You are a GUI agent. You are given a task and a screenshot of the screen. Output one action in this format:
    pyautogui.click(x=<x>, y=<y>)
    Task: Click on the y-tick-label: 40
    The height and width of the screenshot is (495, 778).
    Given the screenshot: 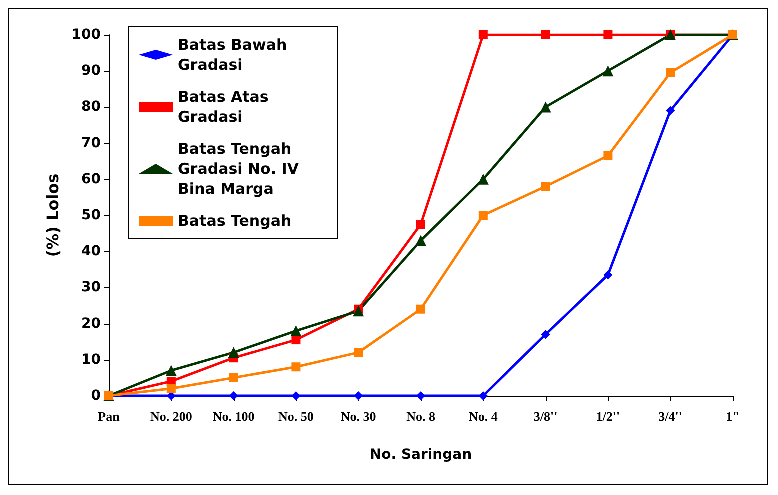 What is the action you would take?
    pyautogui.click(x=92, y=252)
    